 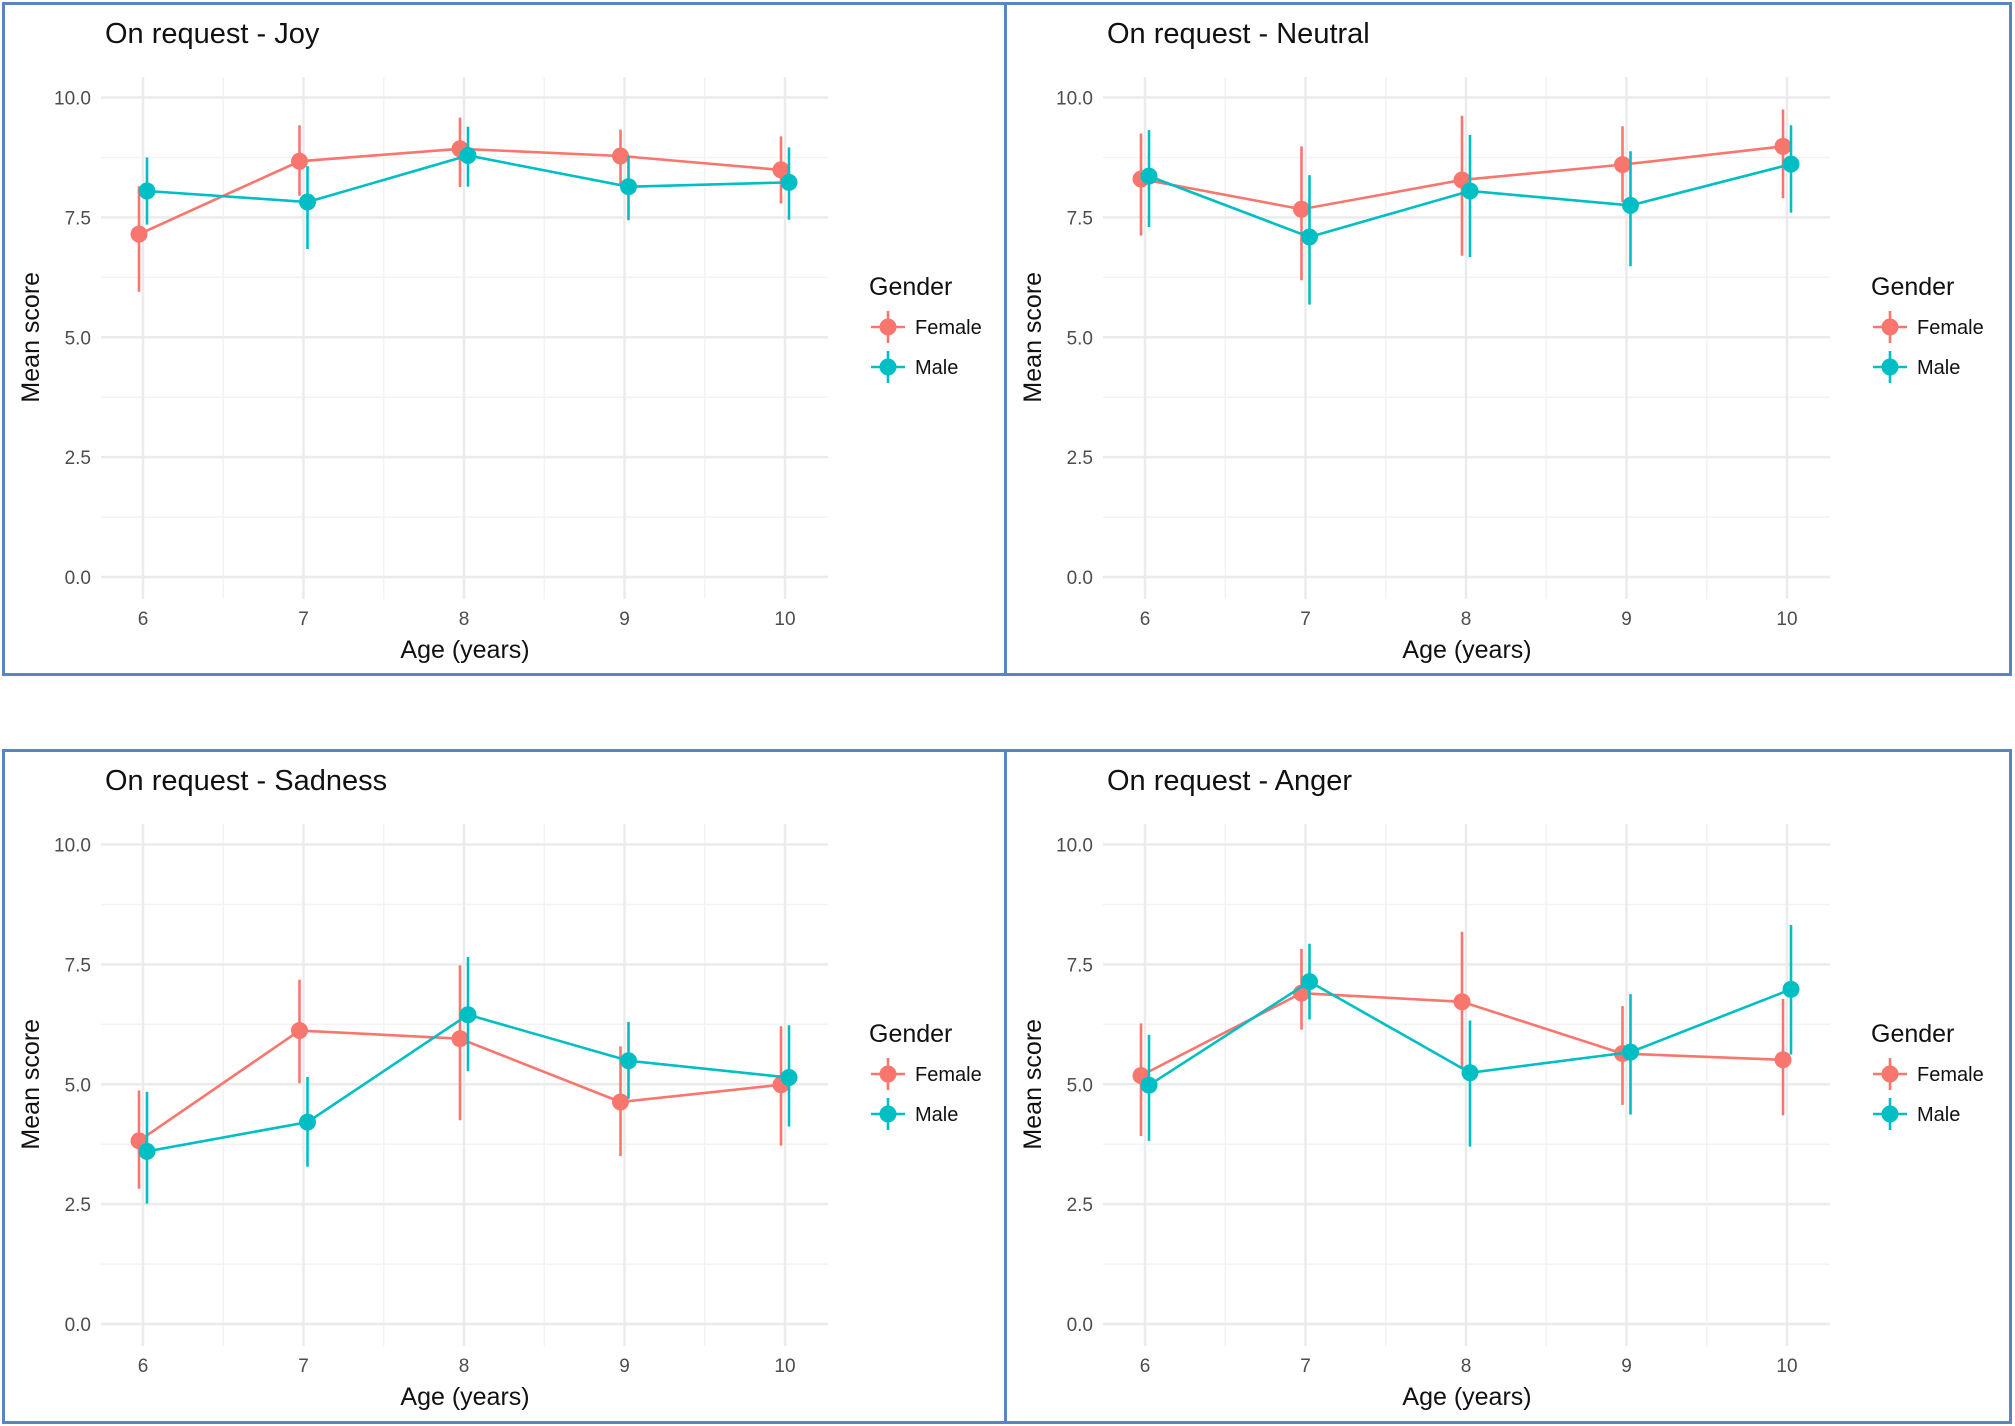 I want to click on chart-title: On request - Joy, so click(x=212, y=34).